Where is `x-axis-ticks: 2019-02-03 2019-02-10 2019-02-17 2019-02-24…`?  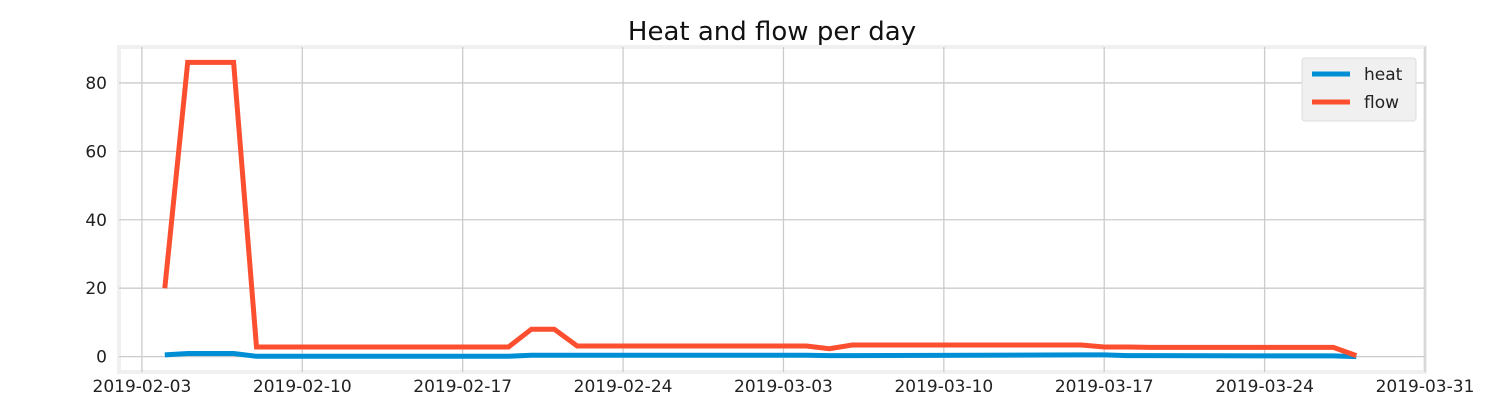
x-axis-ticks: 2019-02-03 2019-02-10 2019-02-17 2019-02-24… is located at coordinates (784, 387).